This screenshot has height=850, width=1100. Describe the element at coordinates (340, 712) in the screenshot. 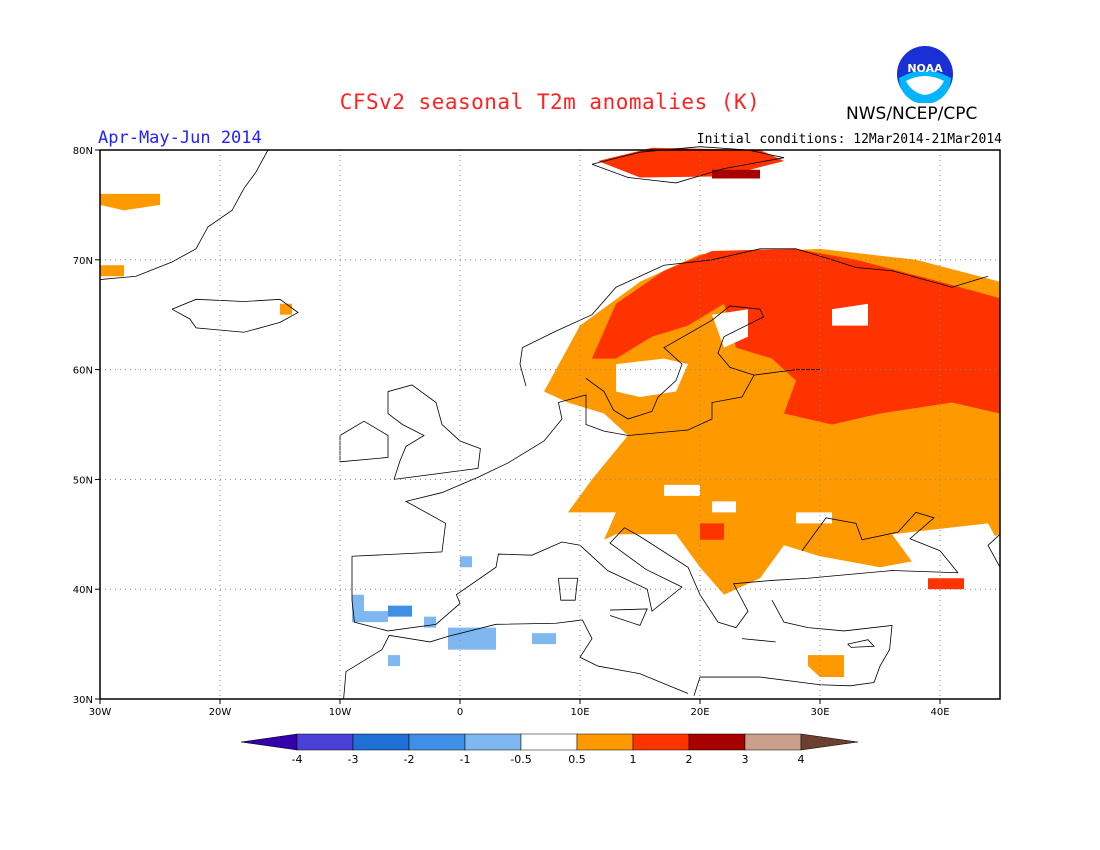

I see `lon-tick-label: 10W` at that location.